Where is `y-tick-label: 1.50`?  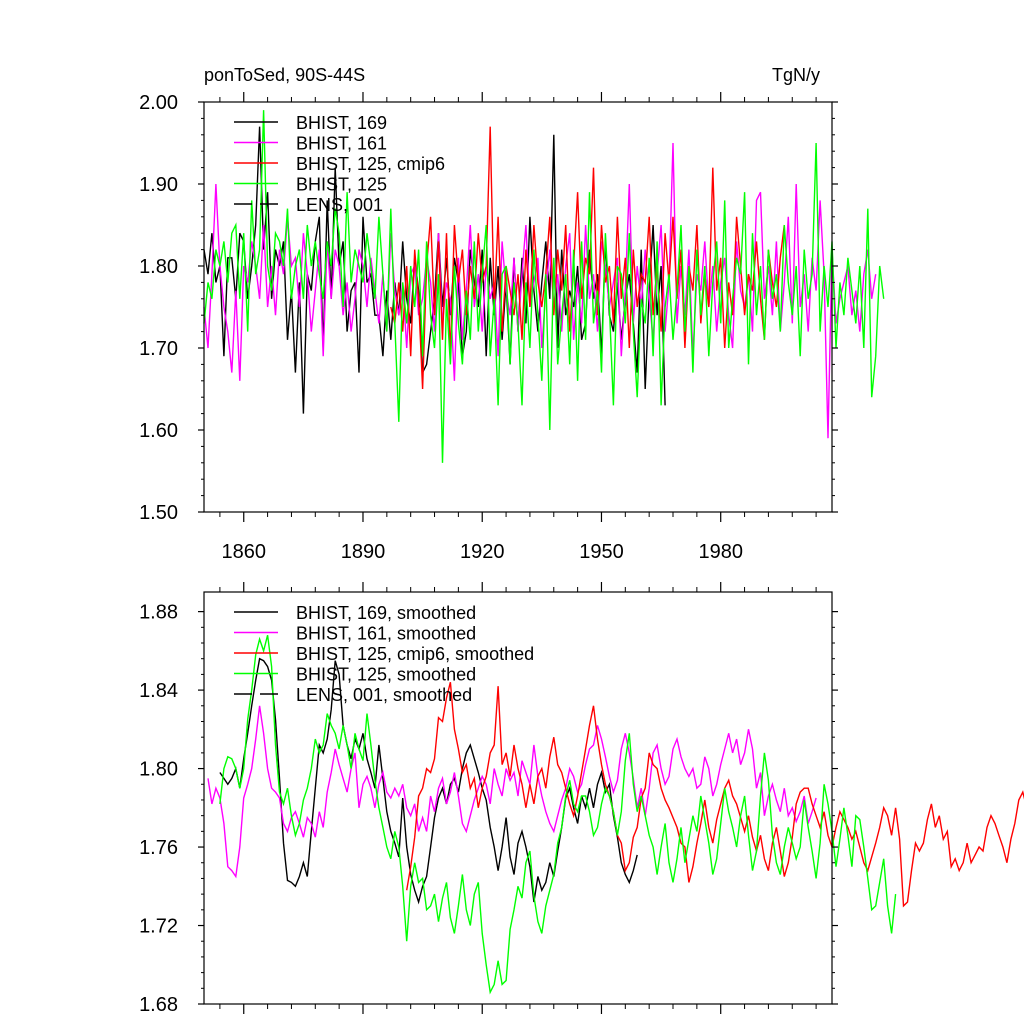 y-tick-label: 1.50 is located at coordinates (158, 513).